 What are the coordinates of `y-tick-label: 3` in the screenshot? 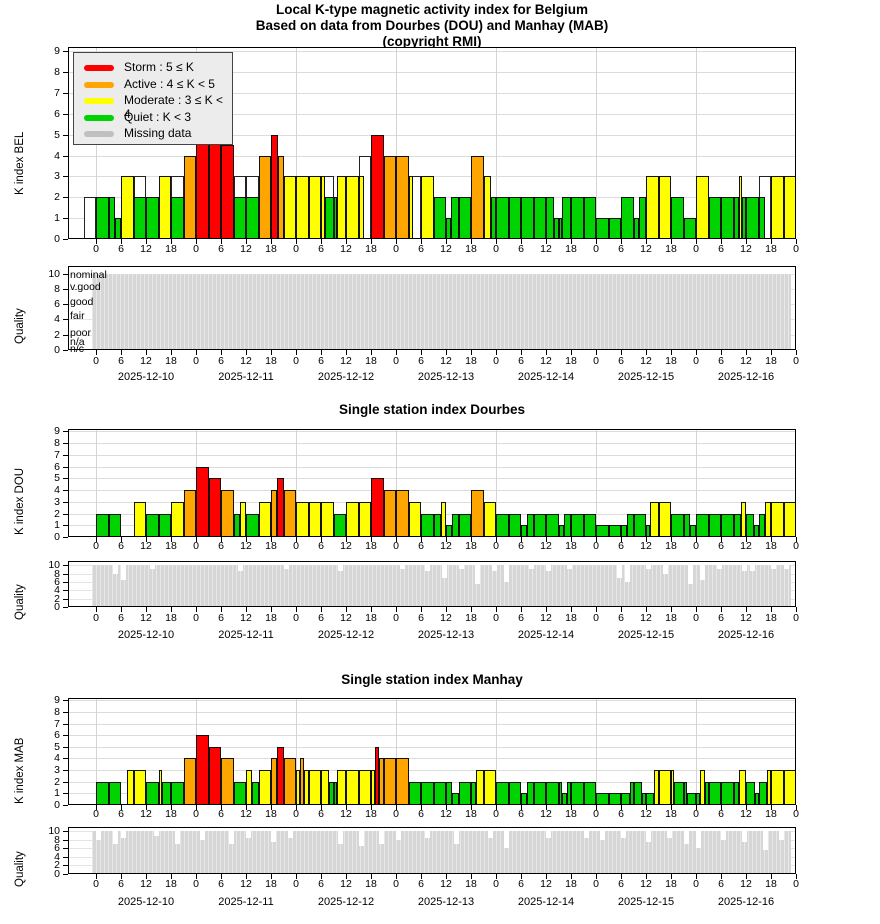 It's located at (57, 501).